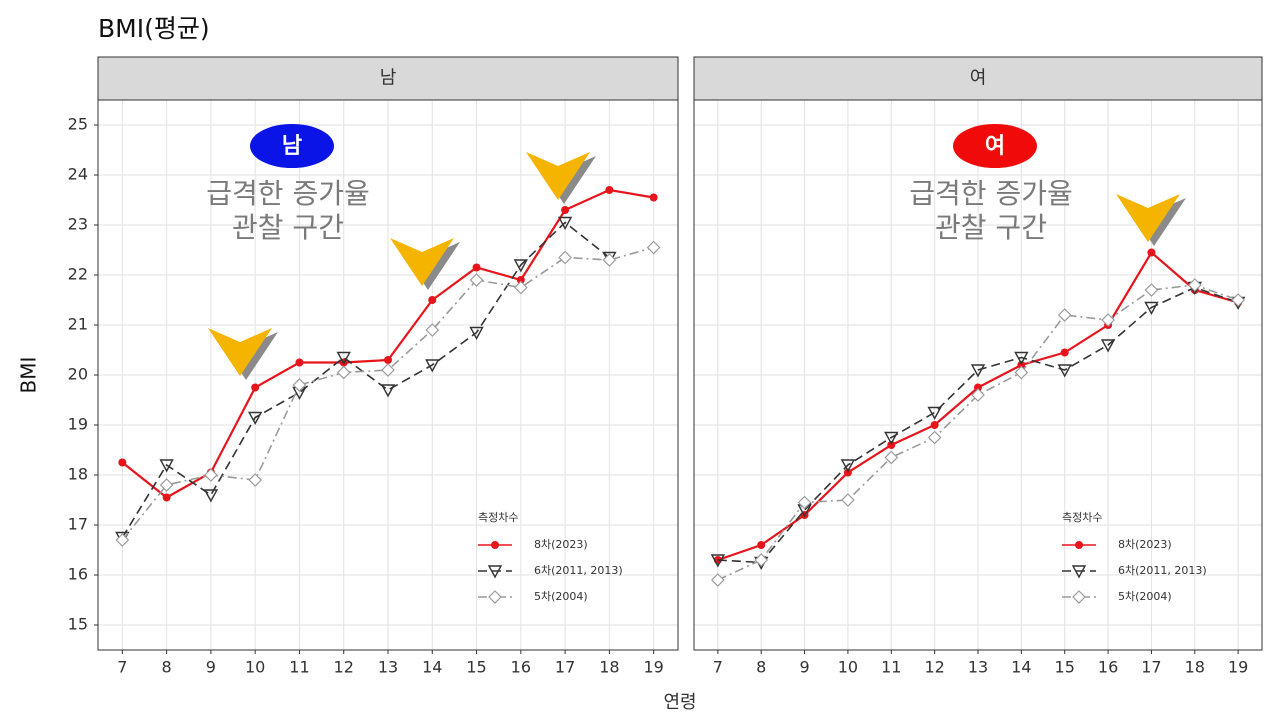 This screenshot has height=720, width=1280. I want to click on facet-title: 남, so click(388, 78).